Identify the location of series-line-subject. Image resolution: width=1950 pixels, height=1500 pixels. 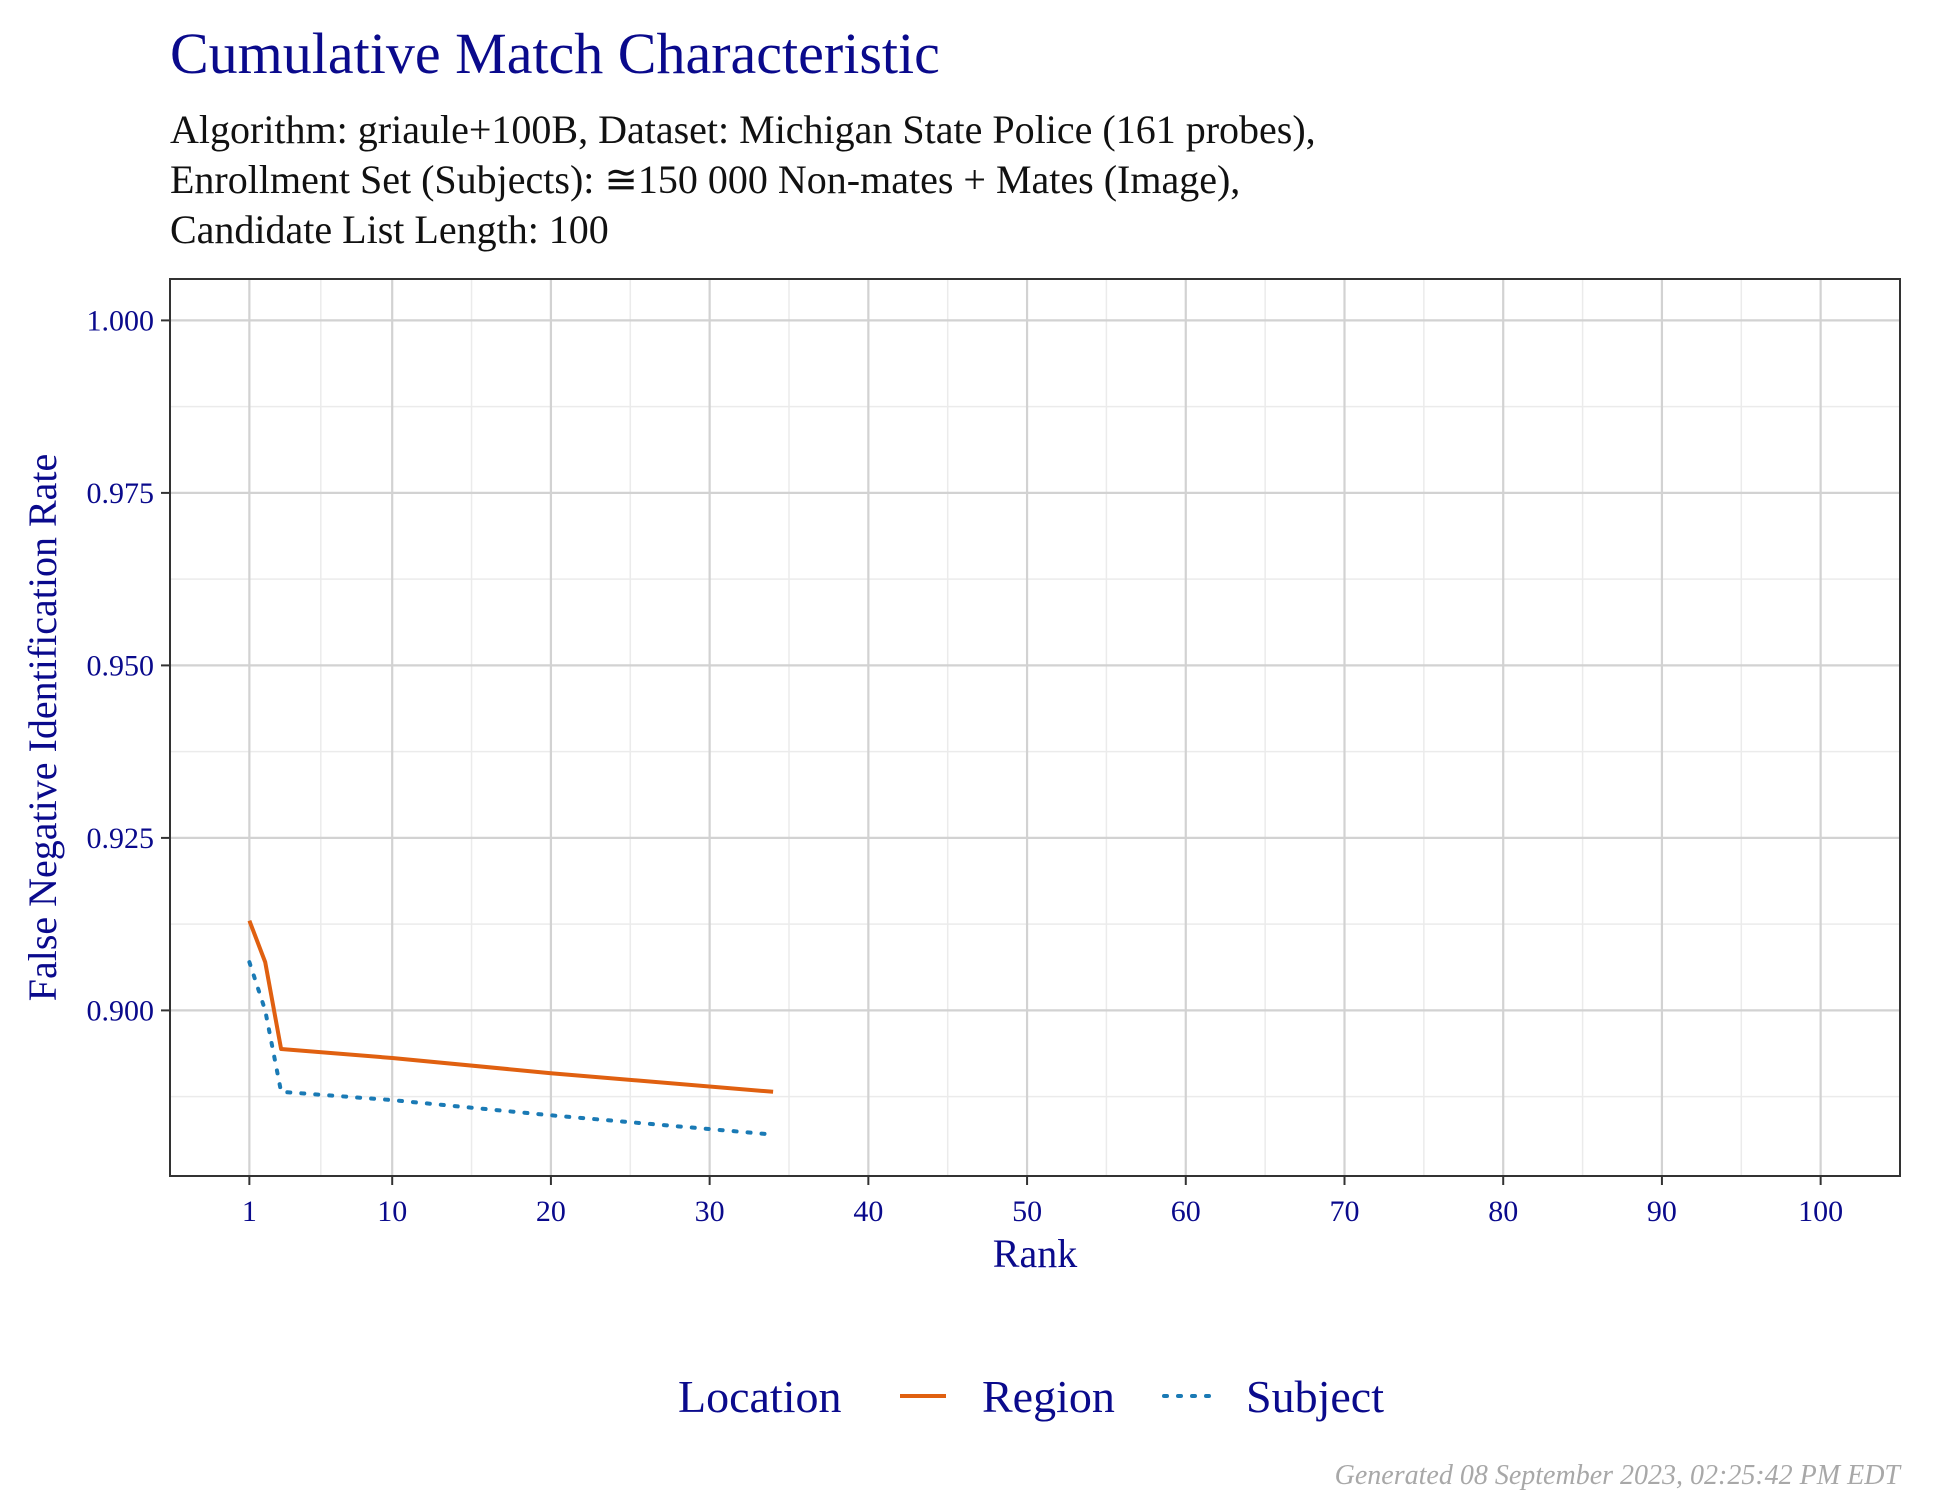
(511, 1048).